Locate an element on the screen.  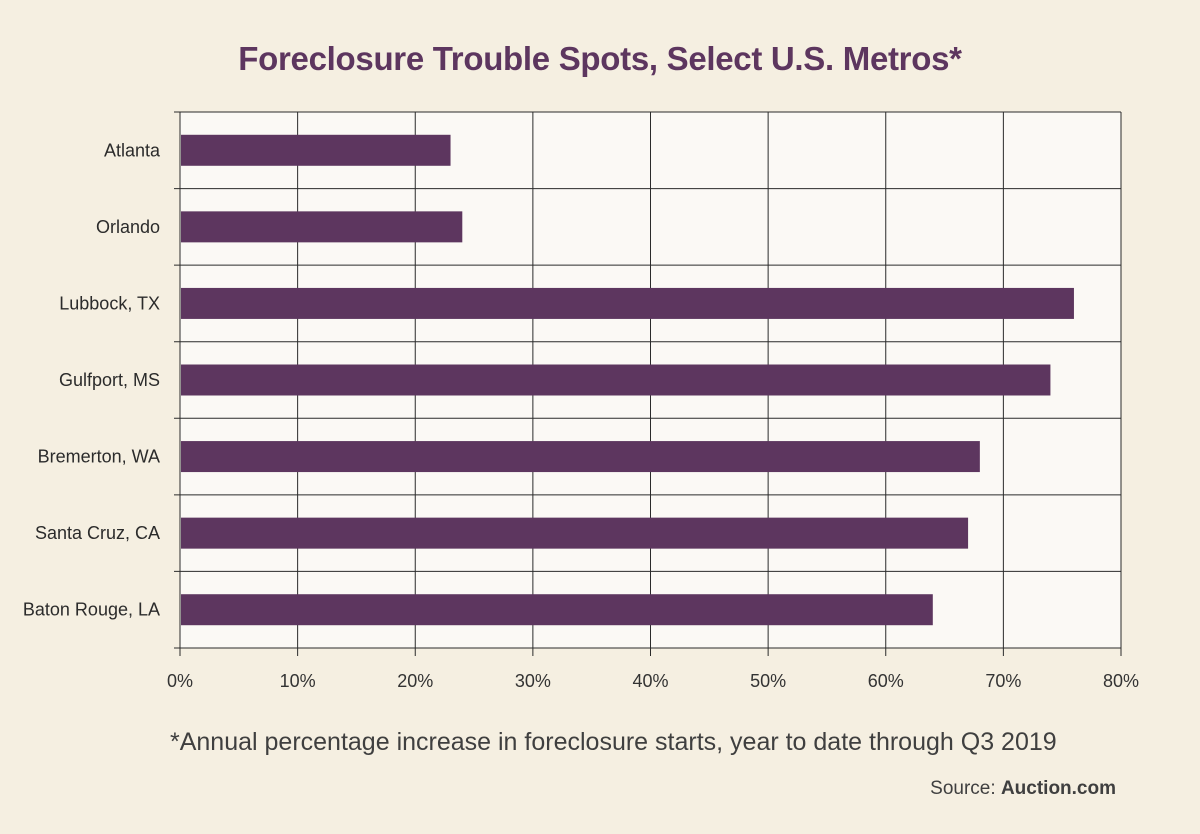
category-label: Baton Rouge, LA is located at coordinates (91, 610).